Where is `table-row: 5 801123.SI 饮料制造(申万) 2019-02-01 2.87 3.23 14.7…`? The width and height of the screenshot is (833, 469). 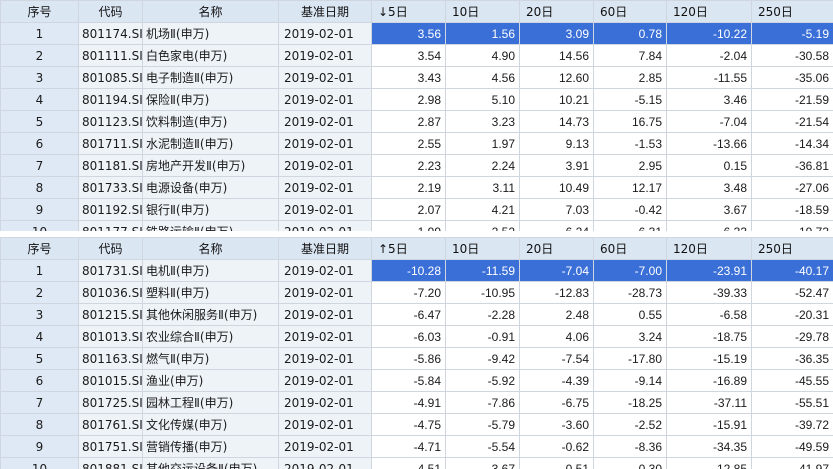
table-row: 5 801123.SI 饮料制造(申万) 2019-02-01 2.87 3.23 14.7… is located at coordinates (416, 121).